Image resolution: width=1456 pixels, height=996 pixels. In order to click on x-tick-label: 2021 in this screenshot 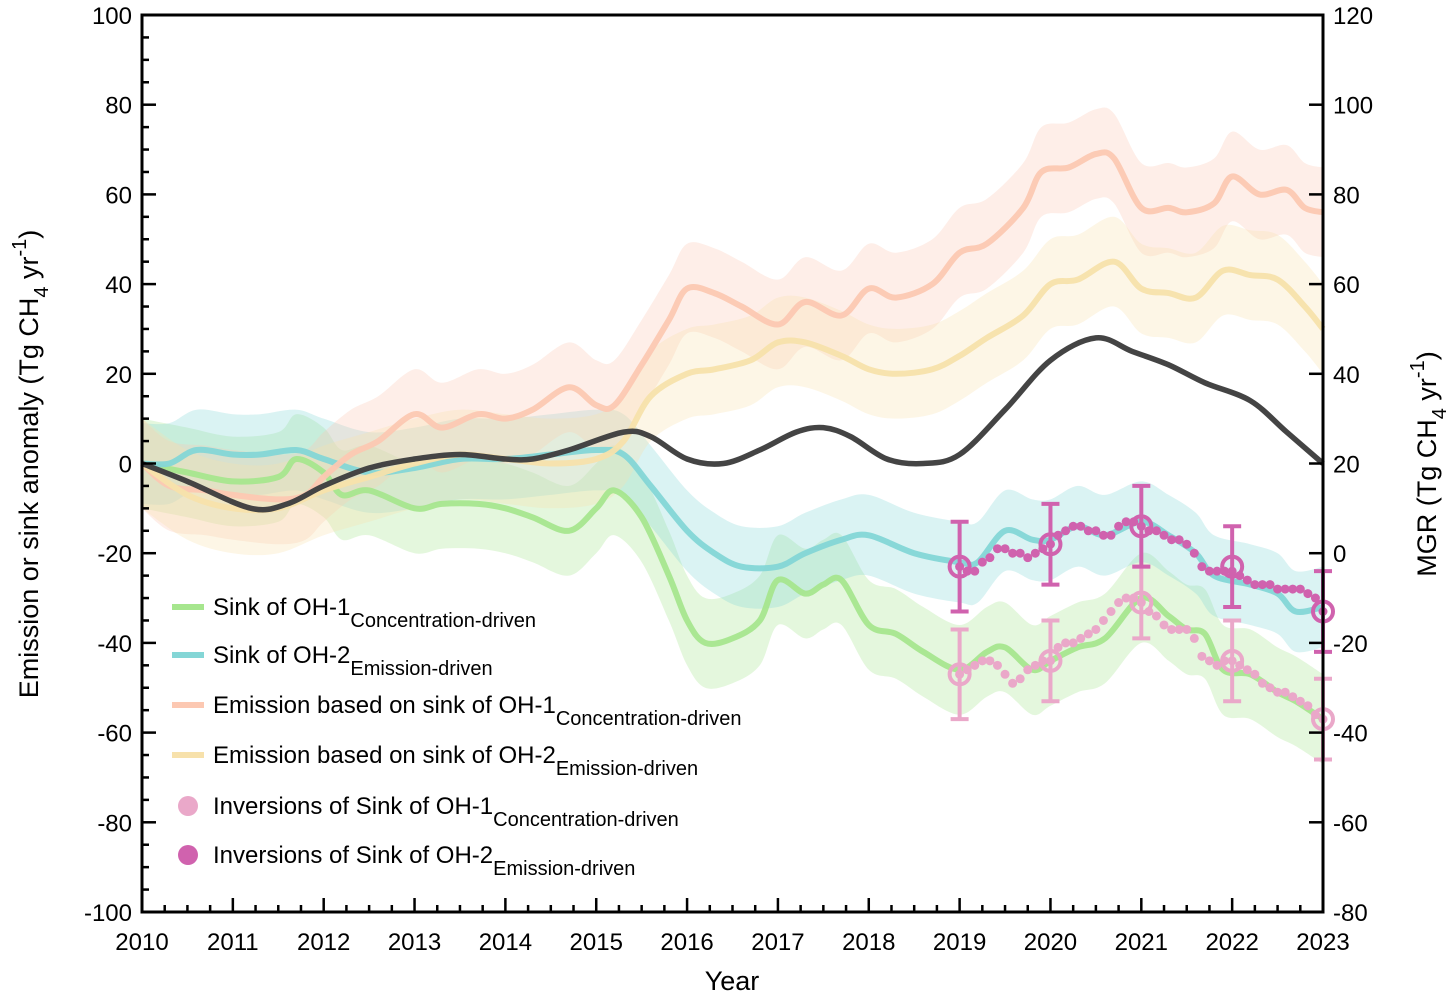, I will do `click(1141, 942)`.